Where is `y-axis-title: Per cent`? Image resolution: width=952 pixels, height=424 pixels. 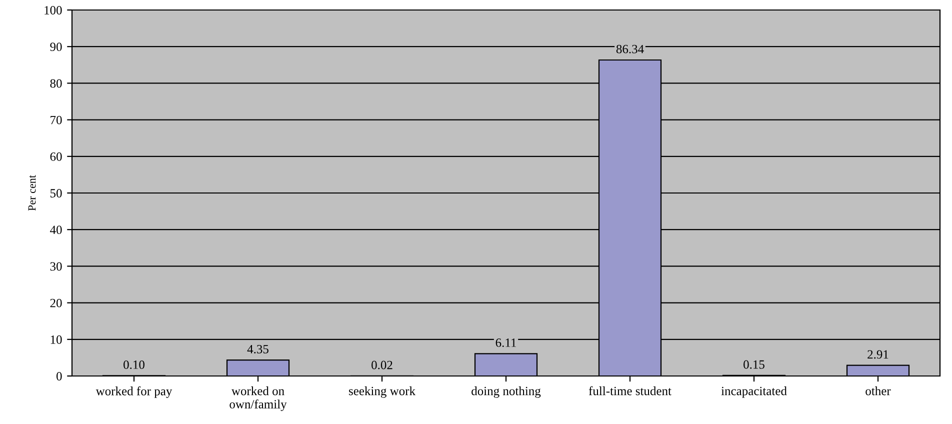 y-axis-title: Per cent is located at coordinates (32, 193).